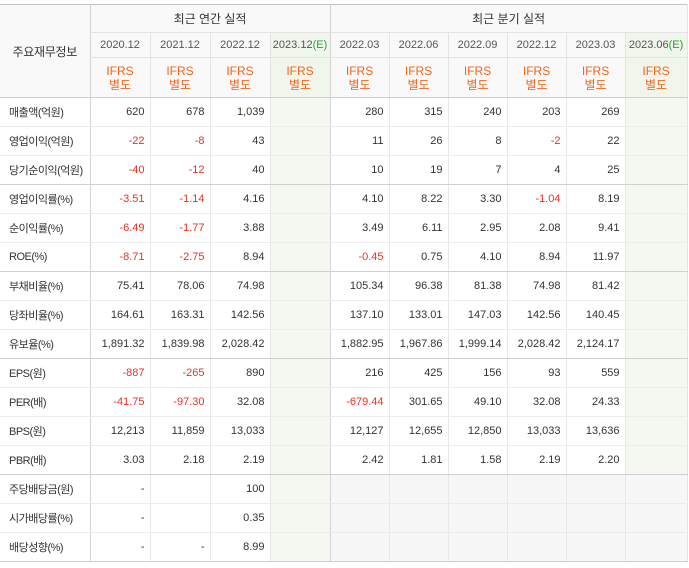  I want to click on value-cell: 93, so click(536, 373).